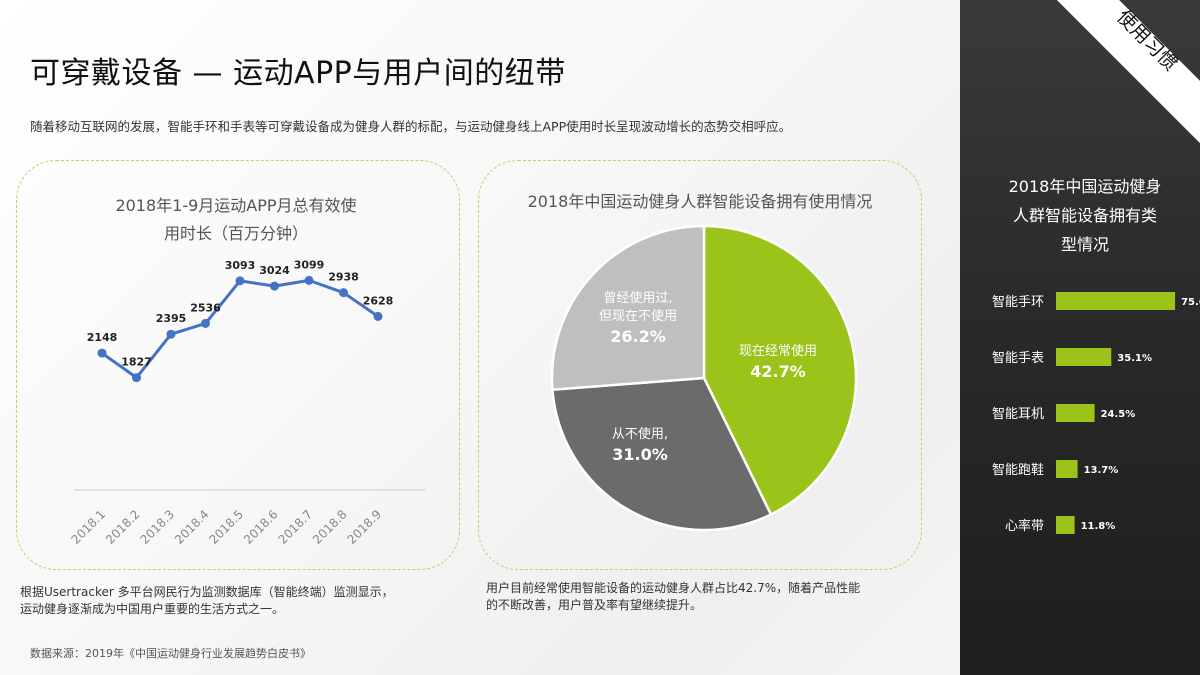  What do you see at coordinates (1018, 358) in the screenshot?
I see `bar-category-label: 智能手表` at bounding box center [1018, 358].